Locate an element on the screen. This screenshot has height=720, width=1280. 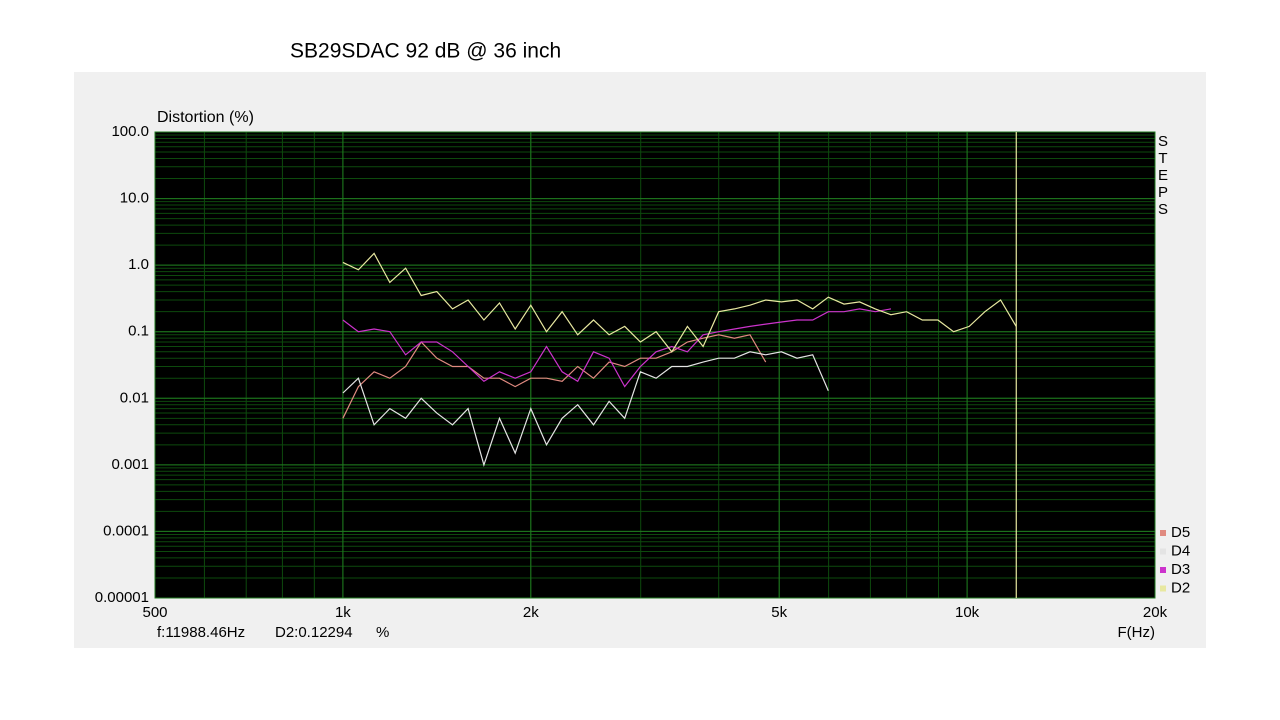
legend-label: D4 is located at coordinates (1180, 550).